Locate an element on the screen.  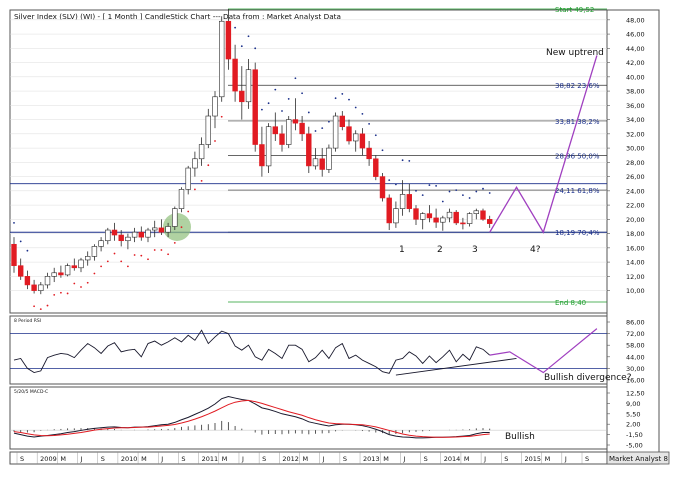
wave-4-label: 4? is located at coordinates (535, 250).